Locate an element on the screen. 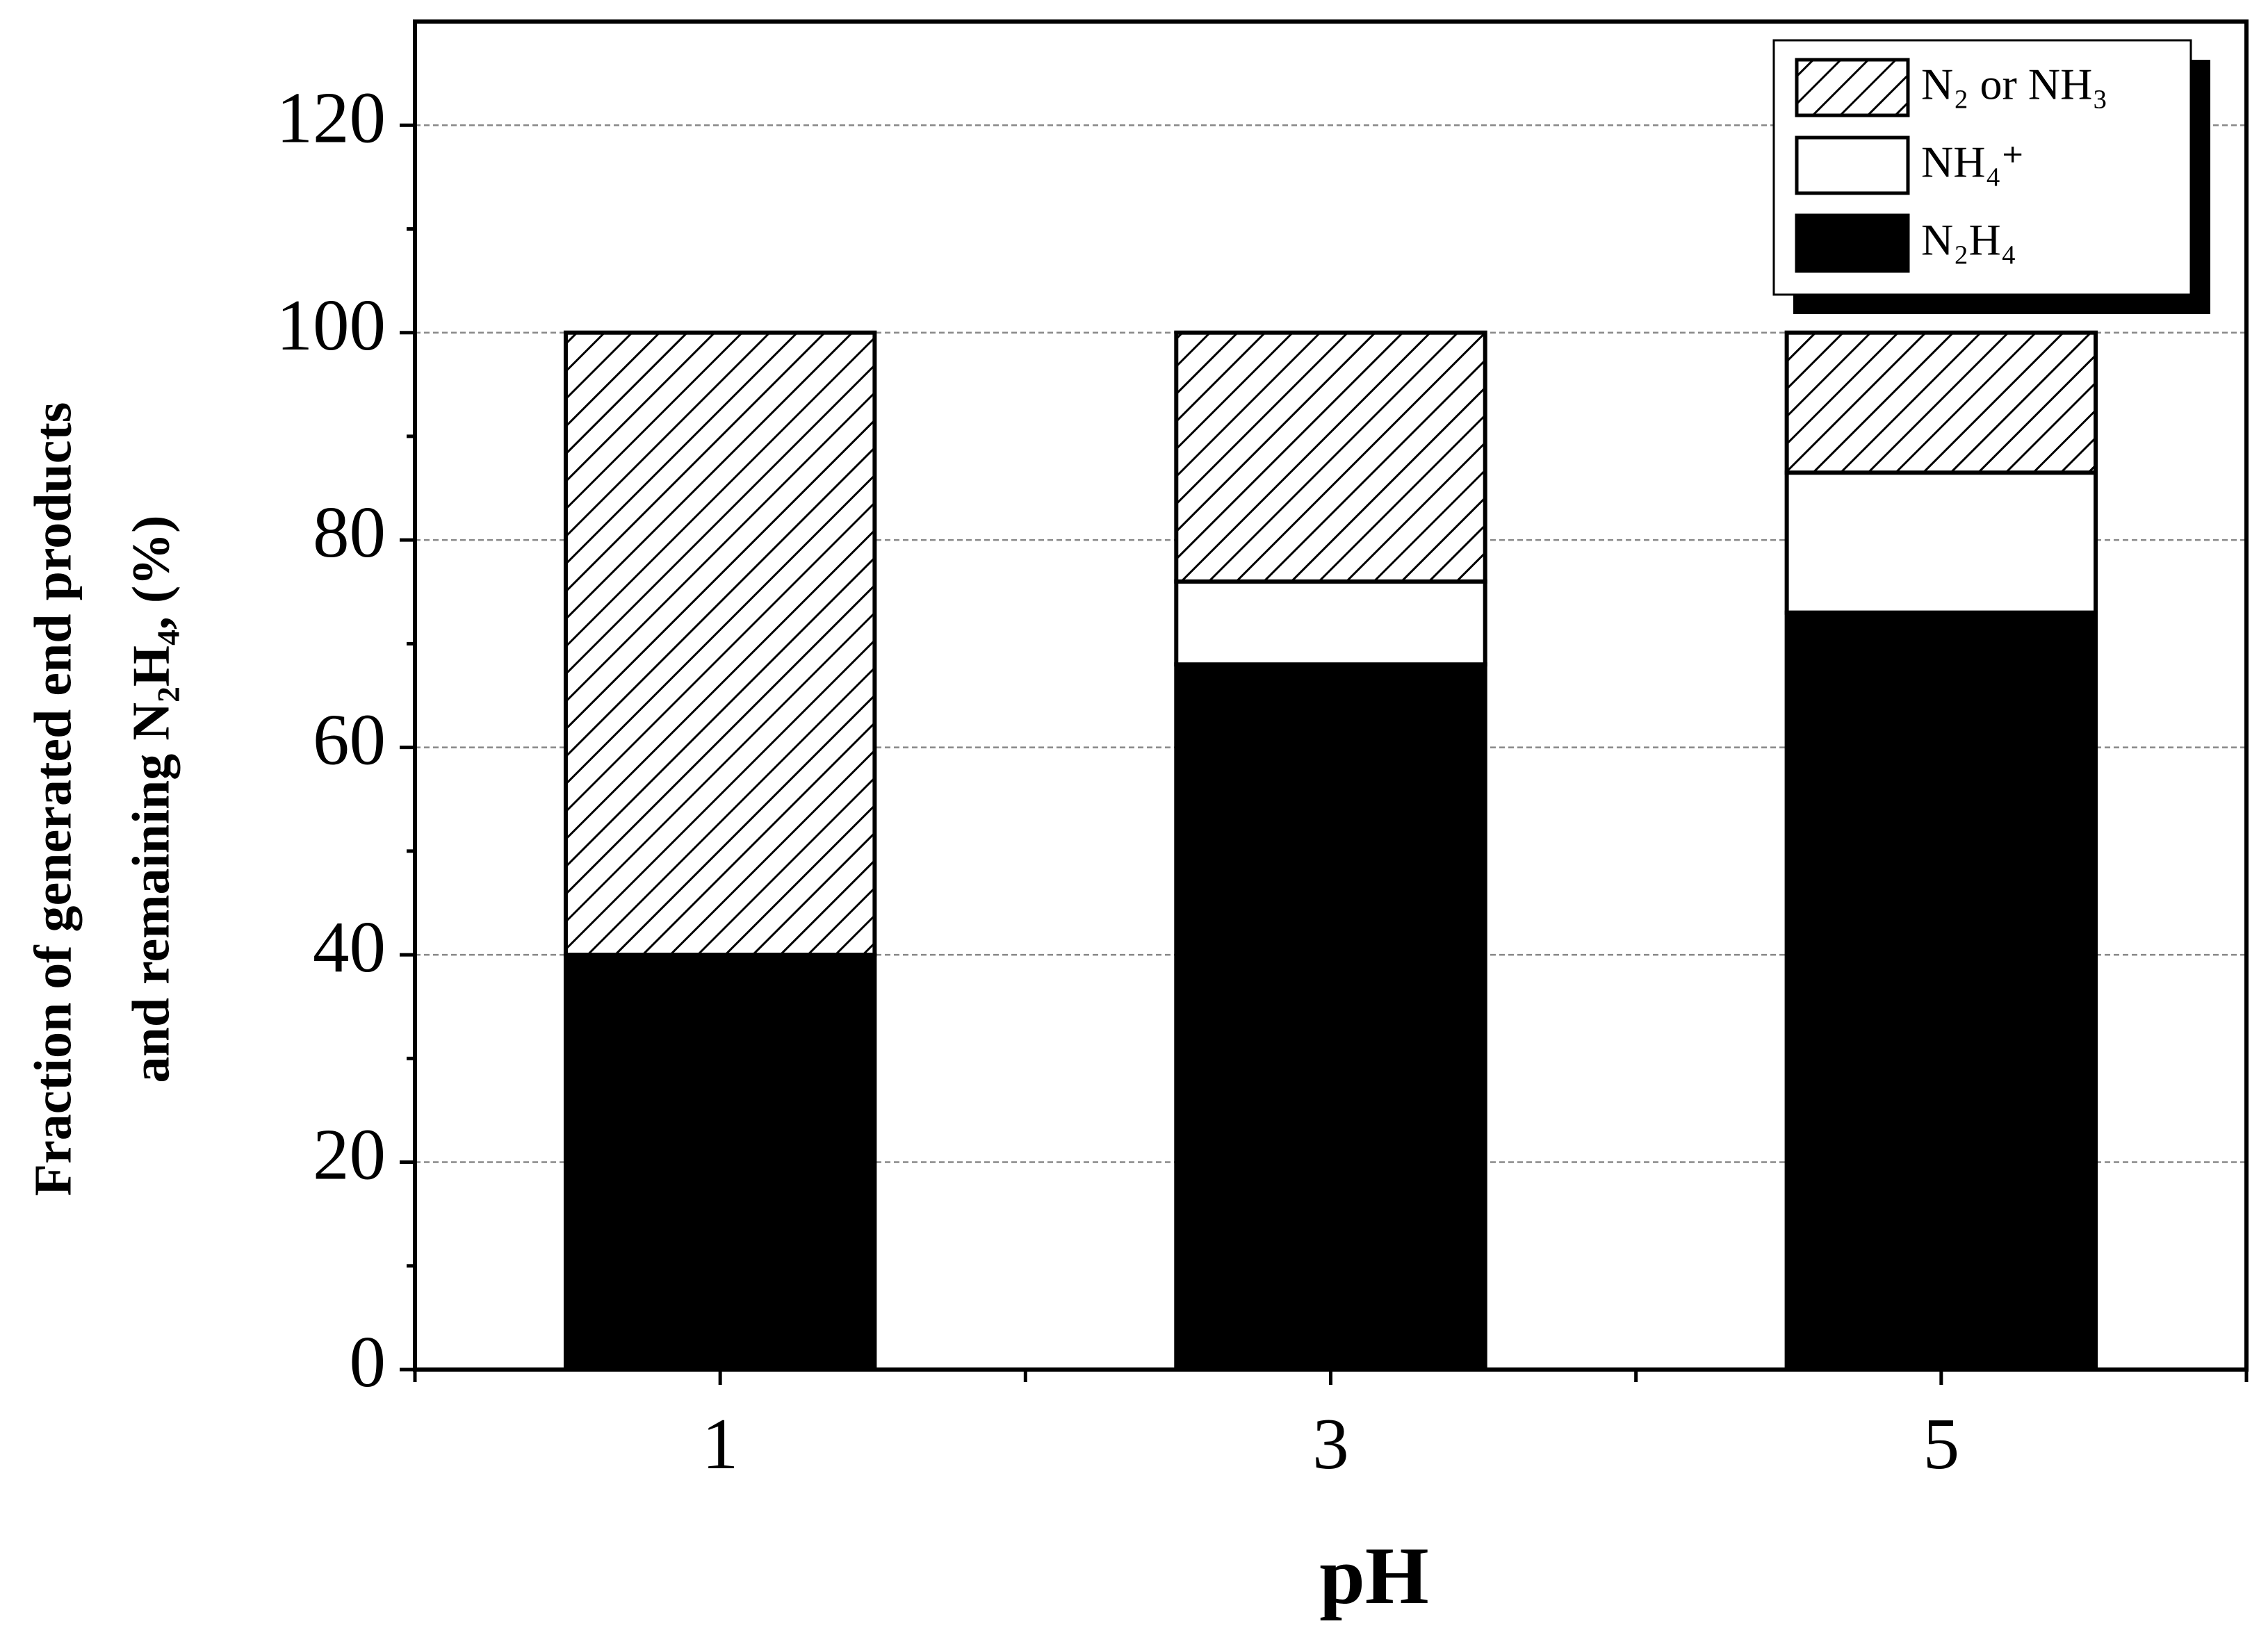 This screenshot has width=2268, height=1635. y-axis-label: Fraction of generated end products is located at coordinates (53, 799).